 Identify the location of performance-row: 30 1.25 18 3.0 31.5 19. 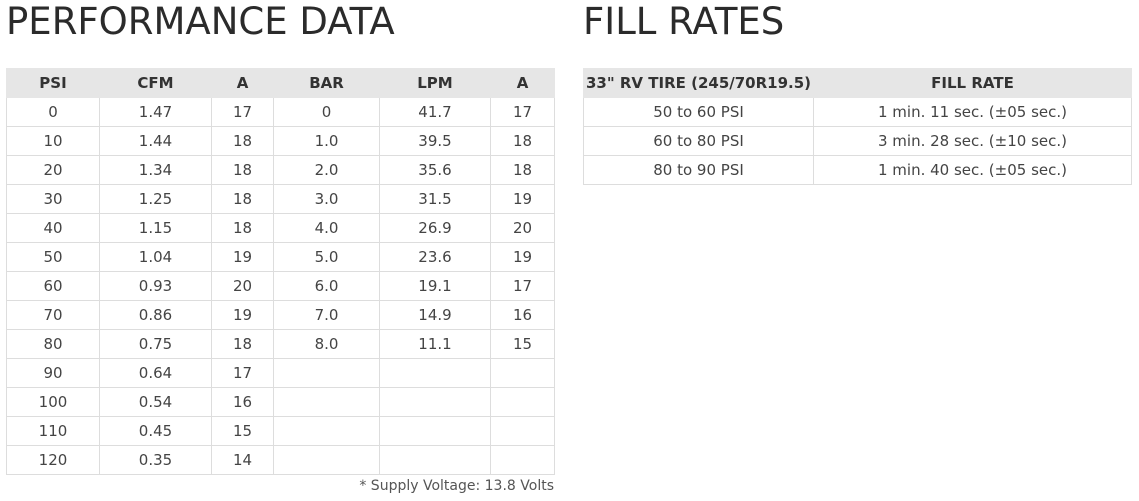
(280, 199).